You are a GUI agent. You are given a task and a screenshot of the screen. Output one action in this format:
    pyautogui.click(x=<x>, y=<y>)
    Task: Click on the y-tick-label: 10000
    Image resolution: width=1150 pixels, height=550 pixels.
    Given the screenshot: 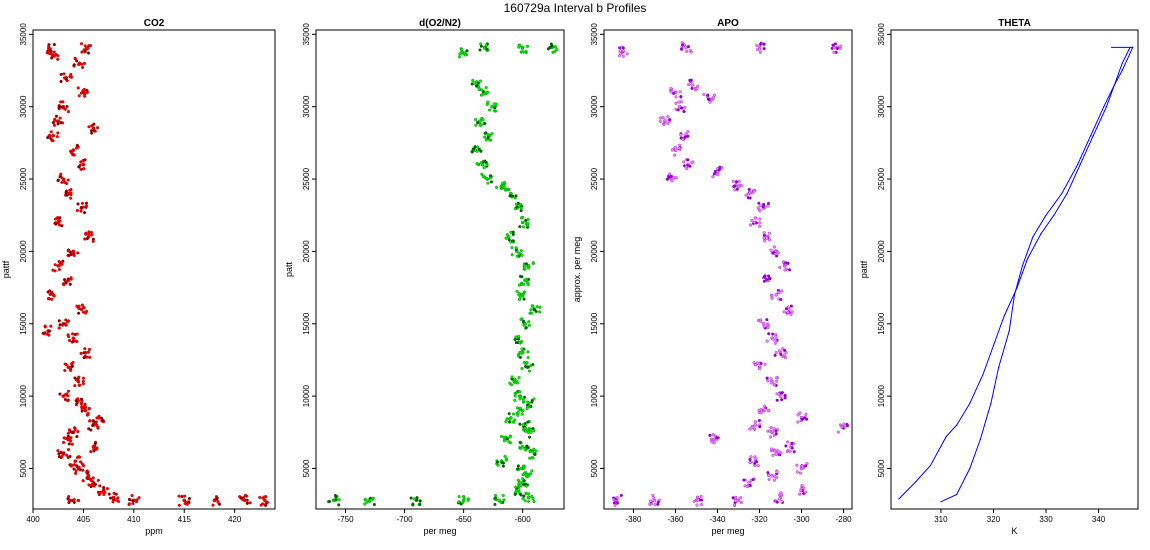 What is the action you would take?
    pyautogui.click(x=23, y=395)
    